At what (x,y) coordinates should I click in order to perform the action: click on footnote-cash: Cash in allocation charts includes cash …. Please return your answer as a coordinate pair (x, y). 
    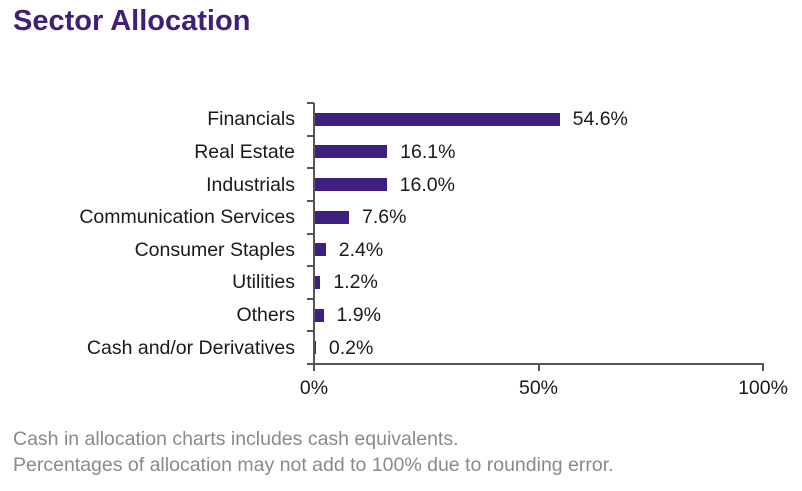
    Looking at the image, I should click on (236, 439).